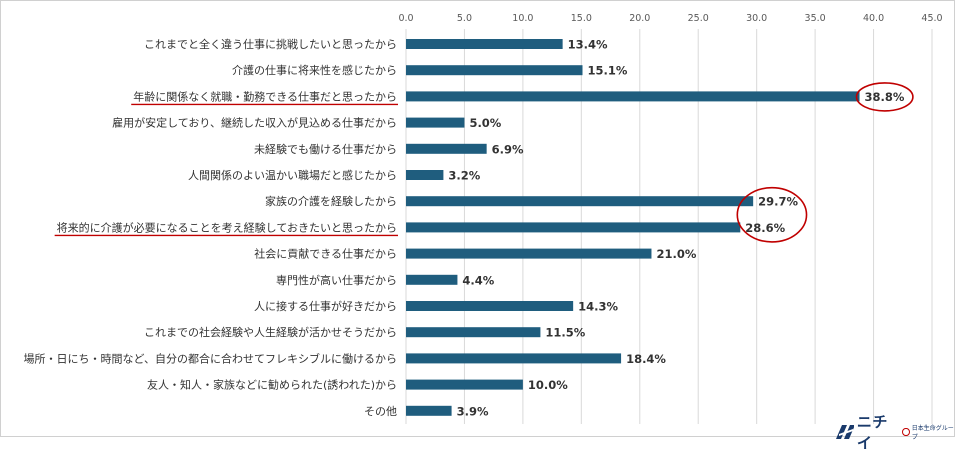 The height and width of the screenshot is (453, 955). Describe the element at coordinates (478, 280) in the screenshot. I see `value-label: 4.4%` at that location.